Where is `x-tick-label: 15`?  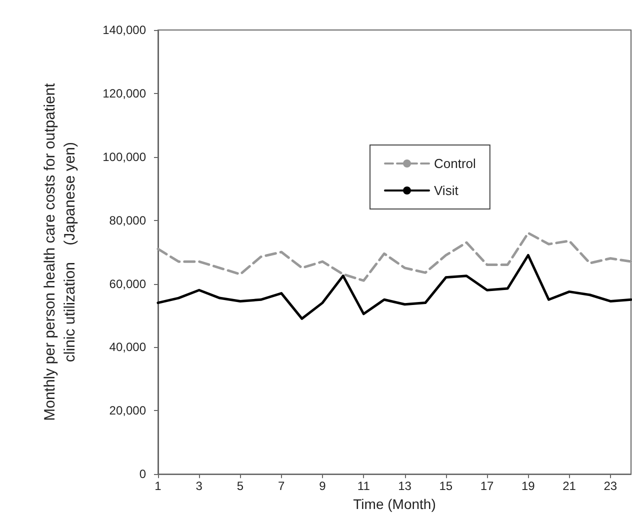 x-tick-label: 15 is located at coordinates (446, 486).